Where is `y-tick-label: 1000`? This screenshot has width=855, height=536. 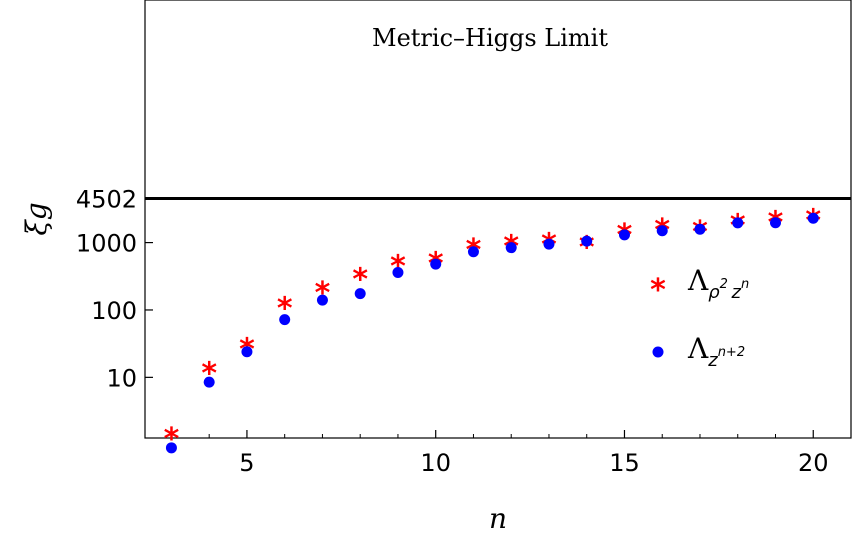 y-tick-label: 1000 is located at coordinates (106, 244).